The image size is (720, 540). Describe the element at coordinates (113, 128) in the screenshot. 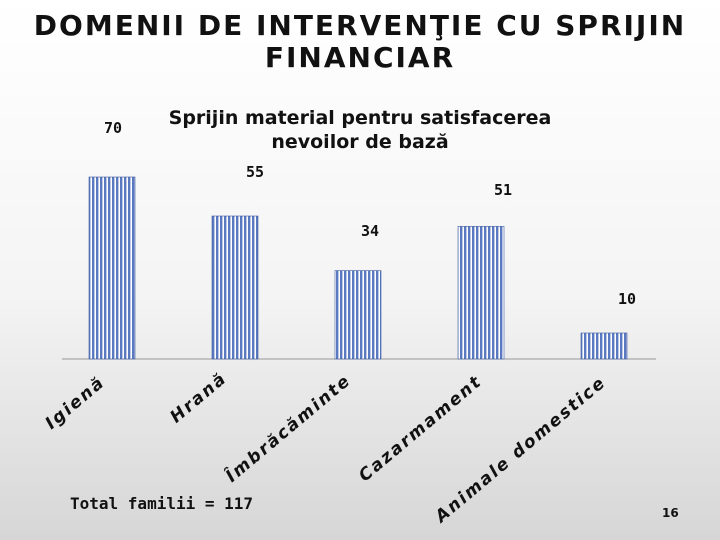

I see `data-label-1: 70` at that location.